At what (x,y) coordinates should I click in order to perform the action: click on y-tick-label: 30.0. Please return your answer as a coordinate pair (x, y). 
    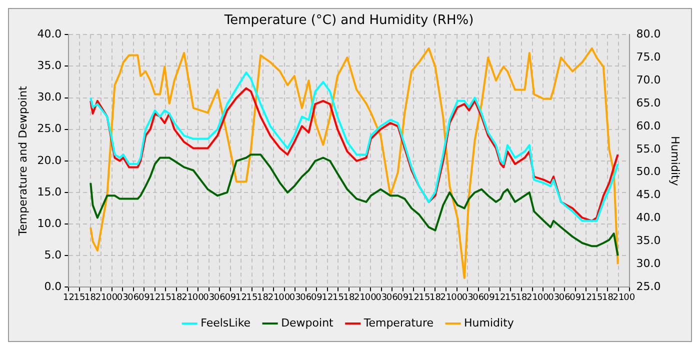
    Looking at the image, I should click on (49, 97).